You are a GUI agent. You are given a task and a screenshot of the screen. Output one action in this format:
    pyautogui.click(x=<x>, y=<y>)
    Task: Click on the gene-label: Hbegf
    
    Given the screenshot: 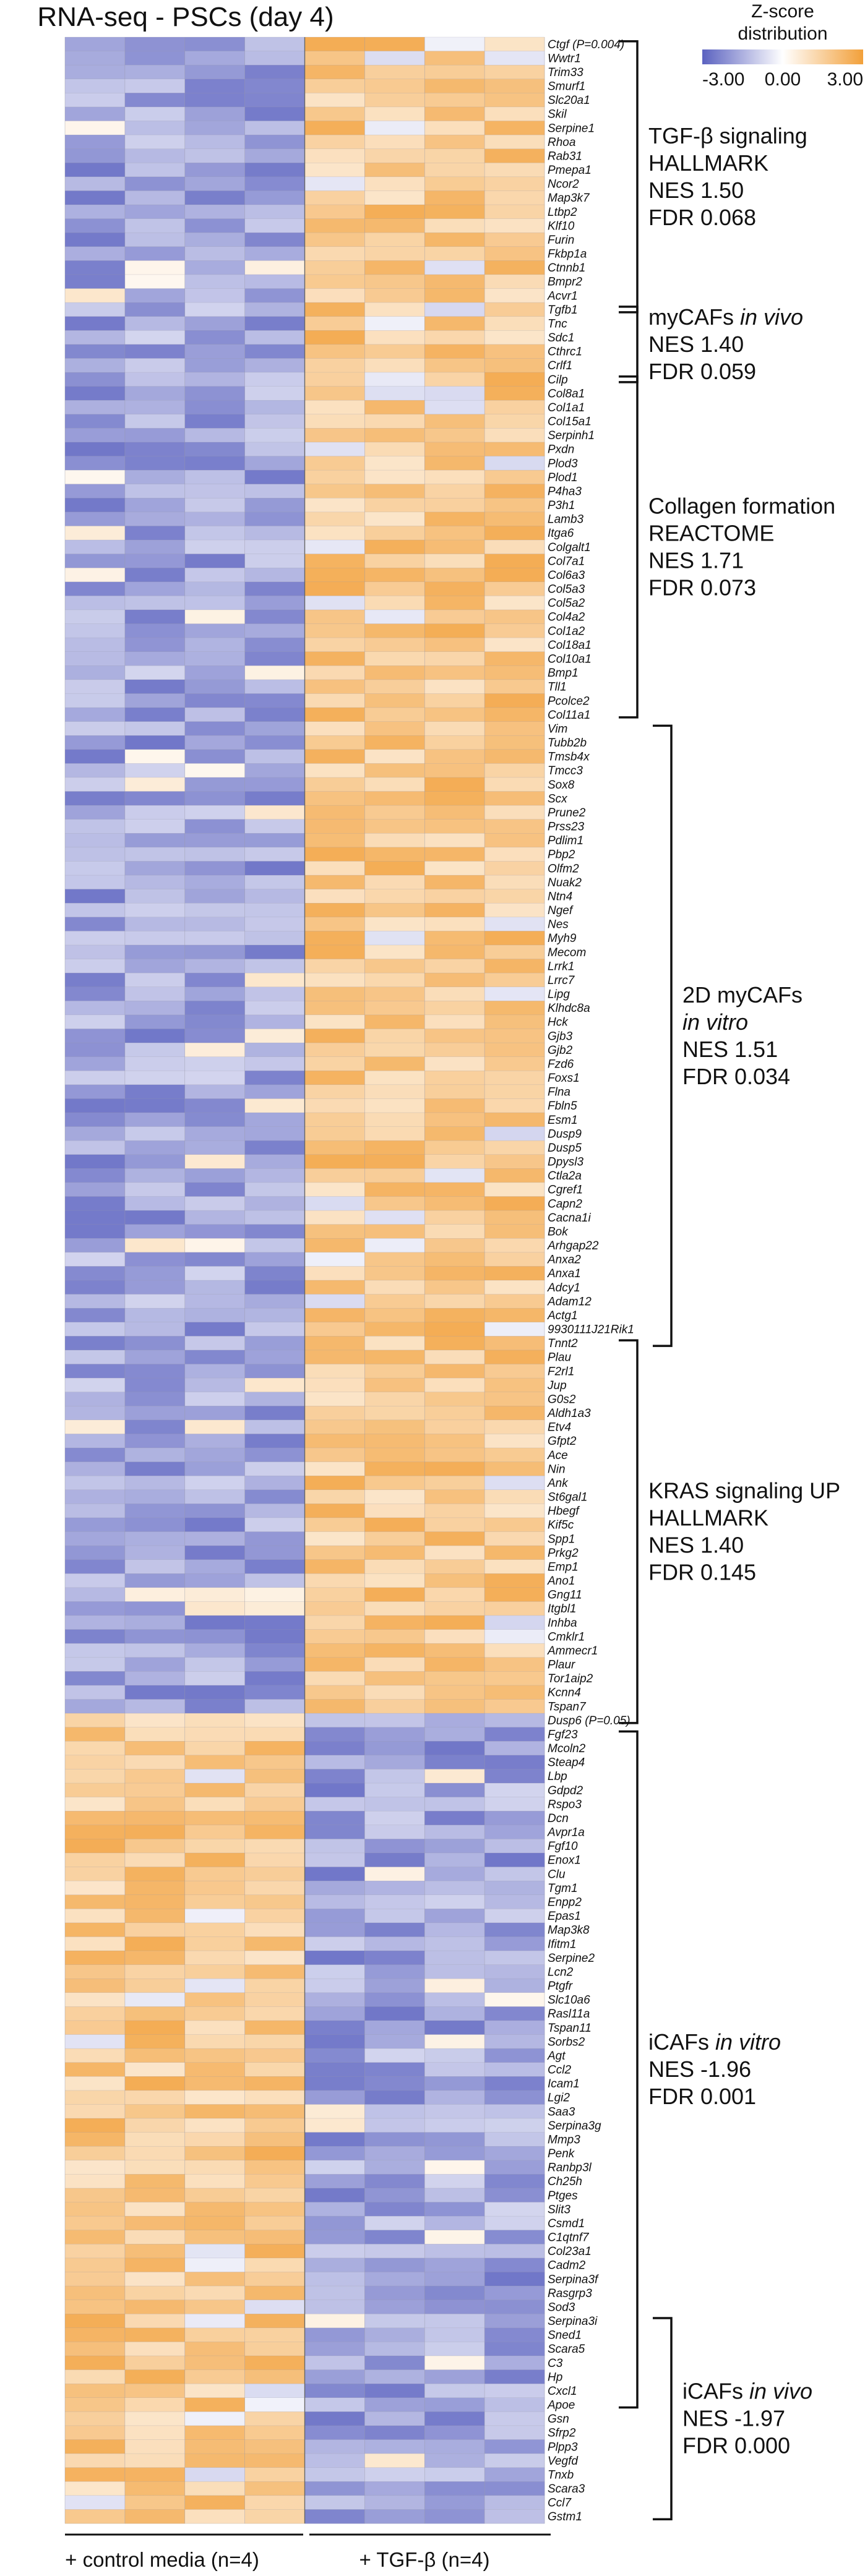 What is the action you would take?
    pyautogui.click(x=564, y=1512)
    